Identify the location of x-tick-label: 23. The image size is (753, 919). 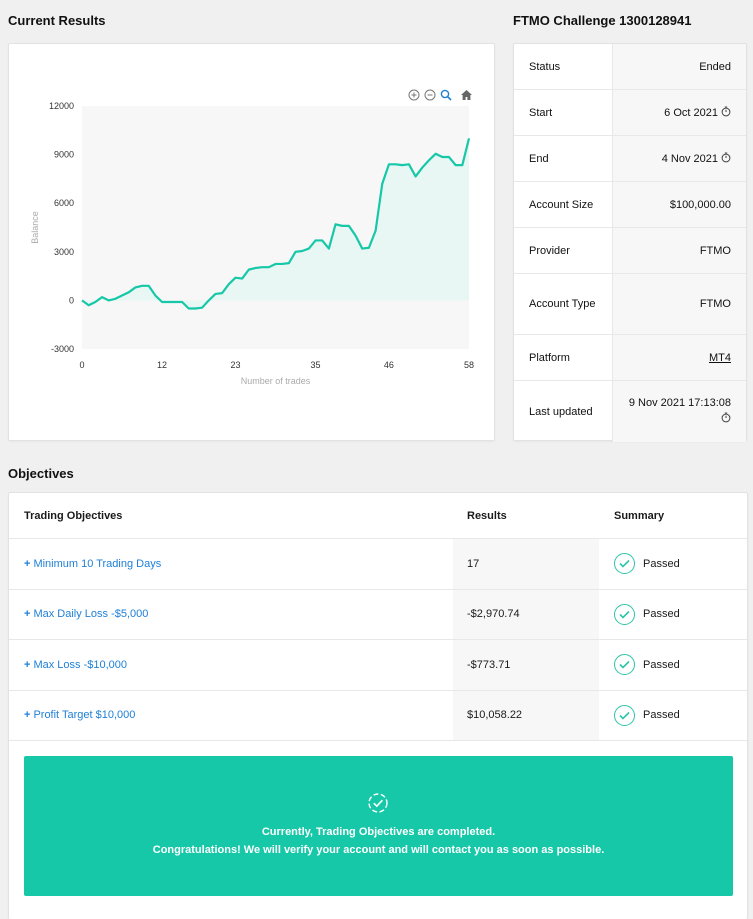
(235, 365).